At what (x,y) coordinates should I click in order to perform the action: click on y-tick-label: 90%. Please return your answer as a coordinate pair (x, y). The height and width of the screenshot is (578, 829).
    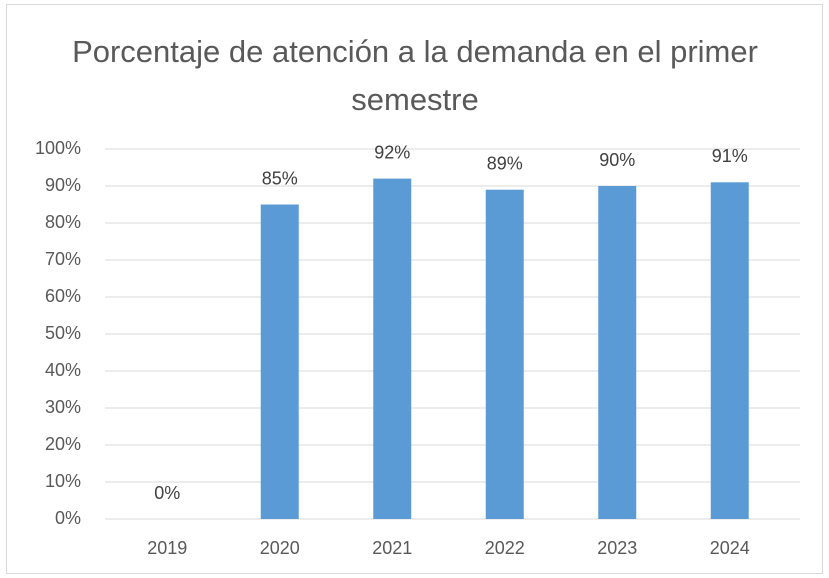
    Looking at the image, I should click on (63, 185).